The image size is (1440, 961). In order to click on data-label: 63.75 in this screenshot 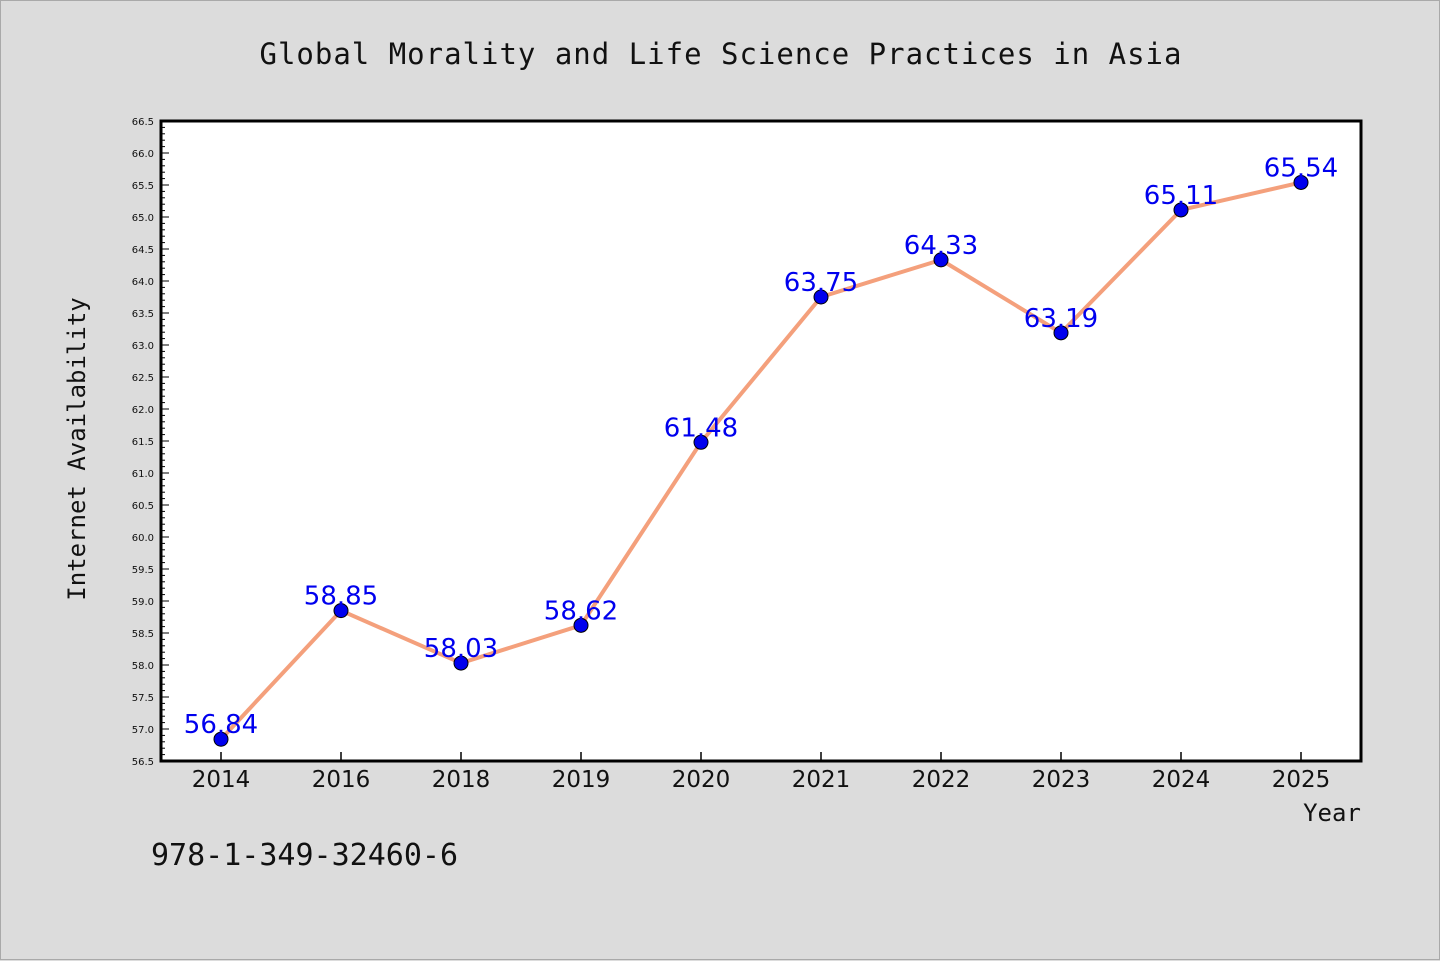, I will do `click(821, 283)`.